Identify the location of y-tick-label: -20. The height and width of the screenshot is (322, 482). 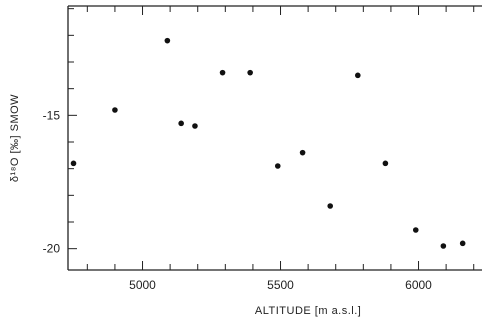
(52, 249).